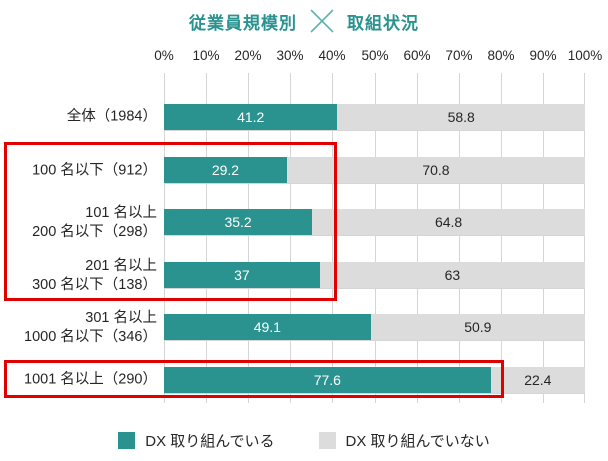 Image resolution: width=608 pixels, height=461 pixels. Describe the element at coordinates (290, 55) in the screenshot. I see `axis-tick-30: 30%` at that location.